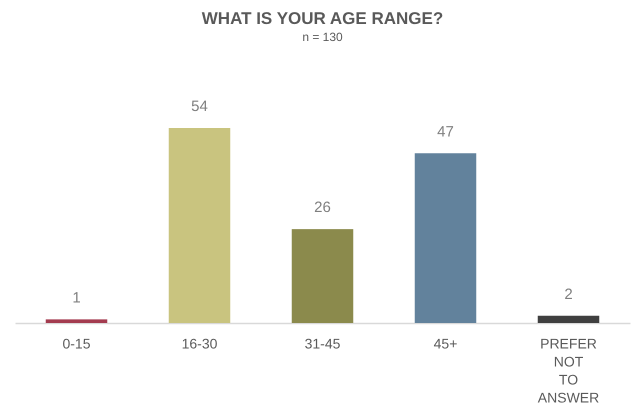 The width and height of the screenshot is (643, 417). What do you see at coordinates (322, 344) in the screenshot?
I see `x-tick-label: 31-45` at bounding box center [322, 344].